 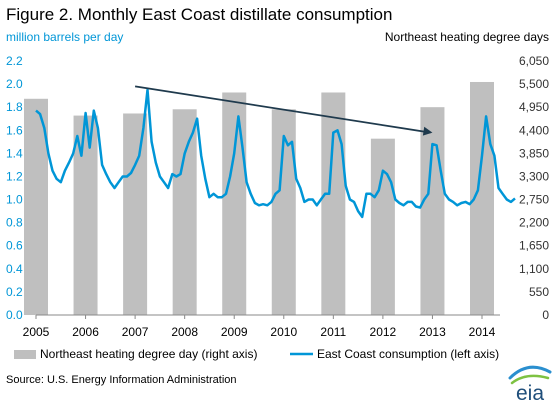 I want to click on x-tick-label: 2008, so click(x=184, y=332).